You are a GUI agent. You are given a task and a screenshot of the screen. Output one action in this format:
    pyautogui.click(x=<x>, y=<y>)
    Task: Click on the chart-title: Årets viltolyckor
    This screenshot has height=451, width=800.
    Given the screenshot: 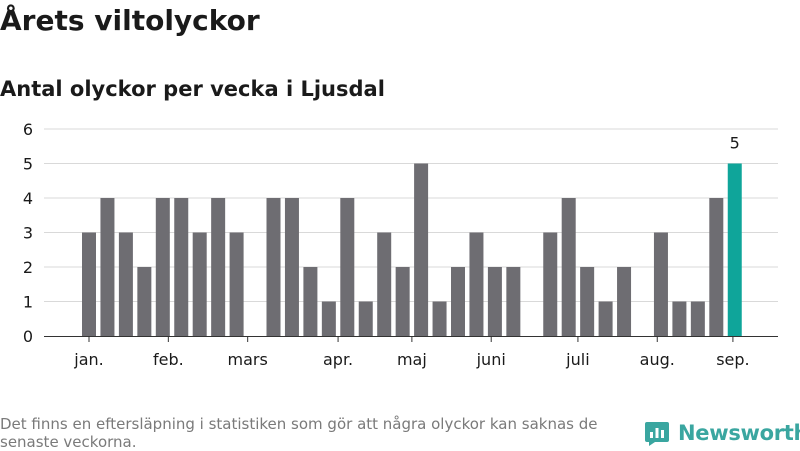 What is the action you would take?
    pyautogui.click(x=130, y=20)
    